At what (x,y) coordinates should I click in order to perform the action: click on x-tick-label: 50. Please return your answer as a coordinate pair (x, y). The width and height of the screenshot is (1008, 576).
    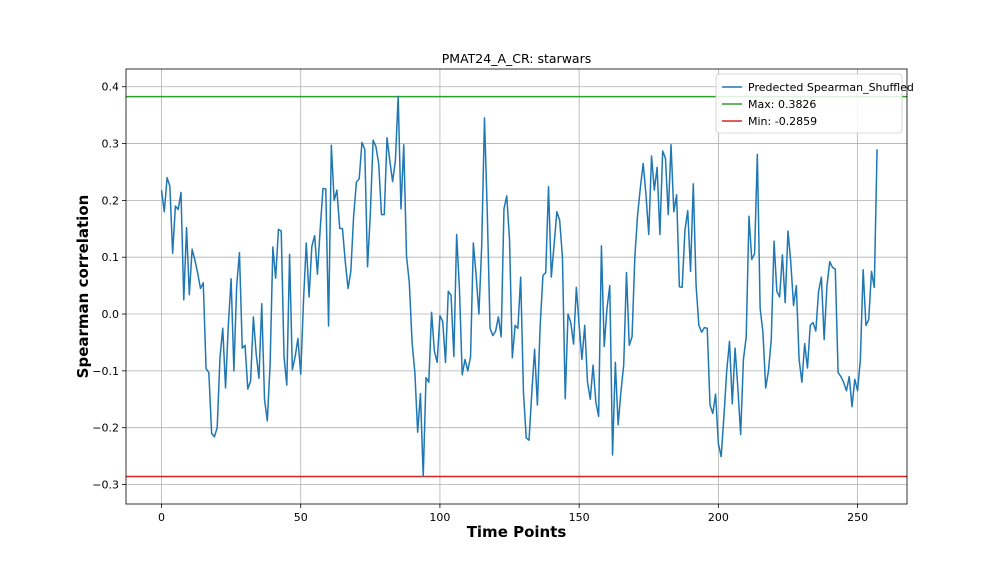
    Looking at the image, I should click on (301, 517).